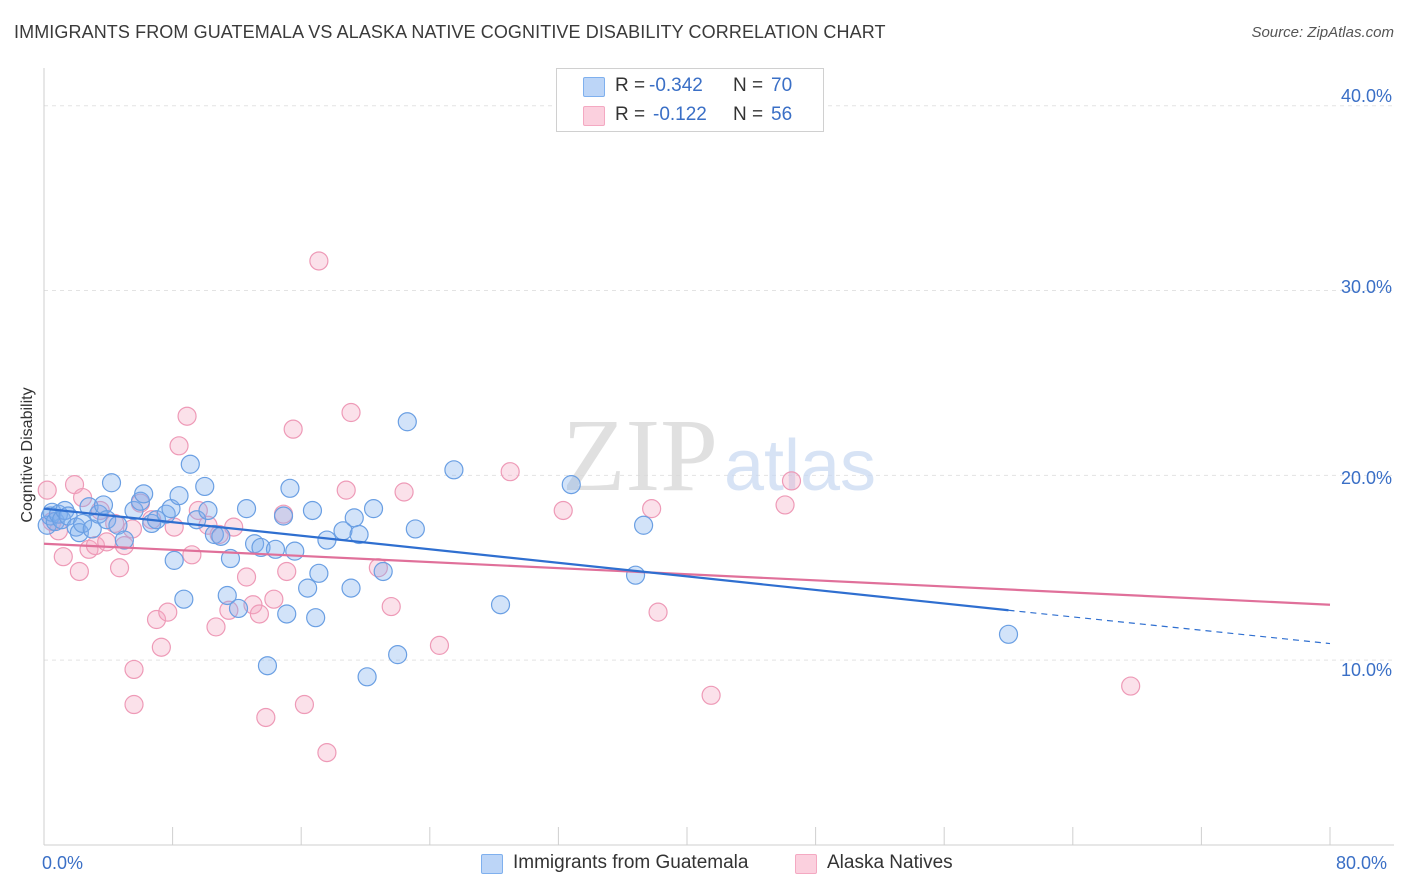 This screenshot has width=1406, height=892. Describe the element at coordinates (782, 85) in the screenshot. I see `legend-n-value: 70` at that location.